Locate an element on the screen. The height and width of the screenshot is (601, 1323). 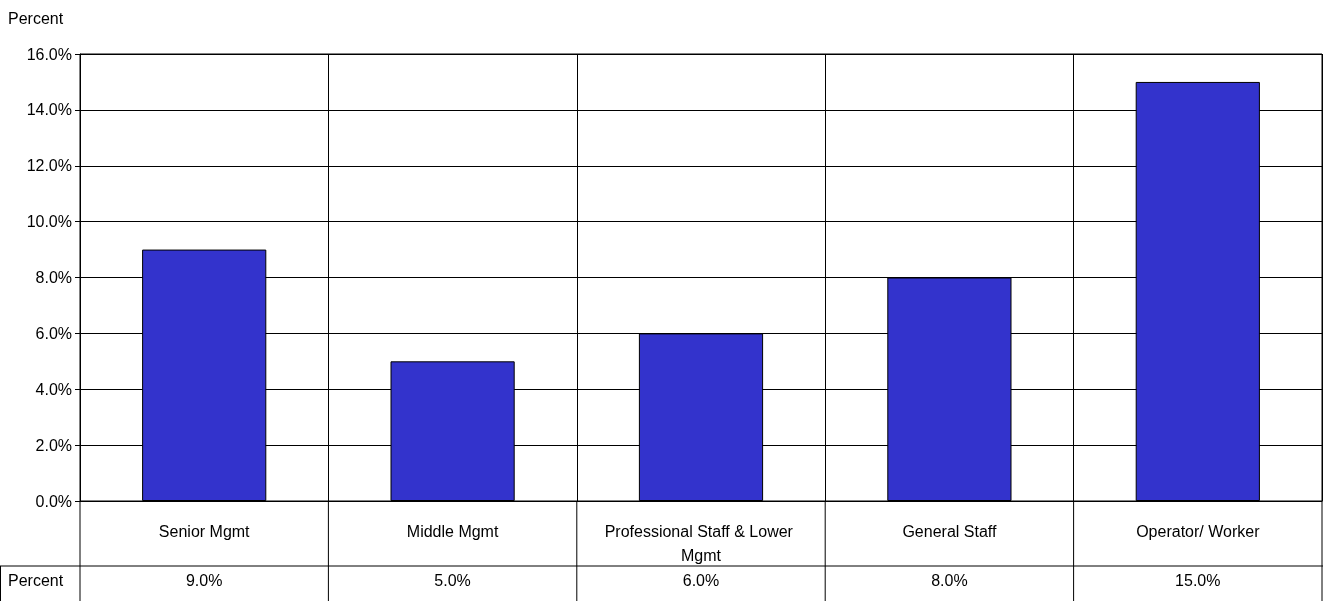
x-tick-label: Professional Staff & Lower Mgmt is located at coordinates (701, 543).